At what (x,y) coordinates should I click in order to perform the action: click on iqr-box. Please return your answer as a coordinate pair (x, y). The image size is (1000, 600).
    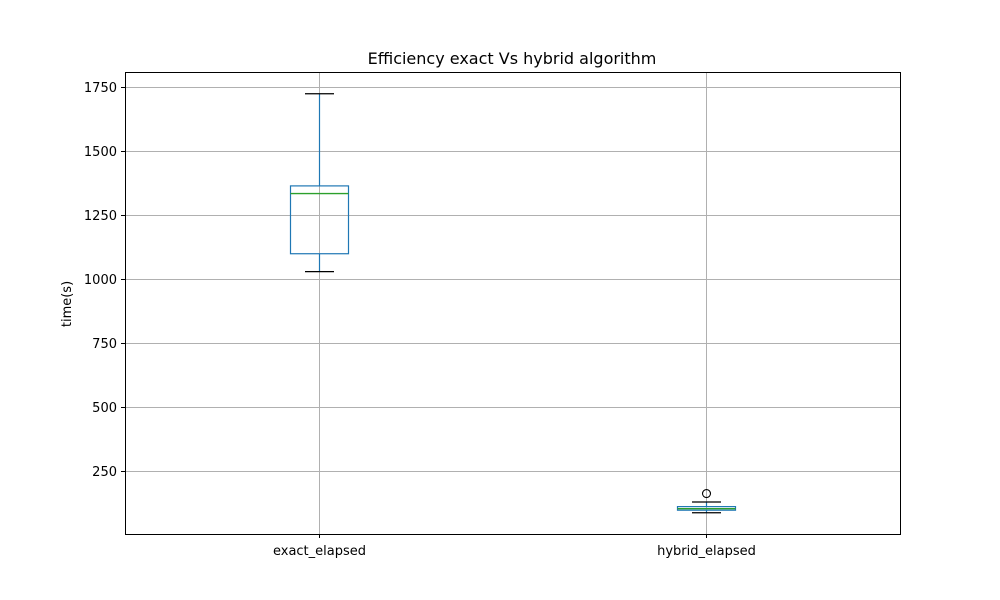
    Looking at the image, I should click on (319, 220).